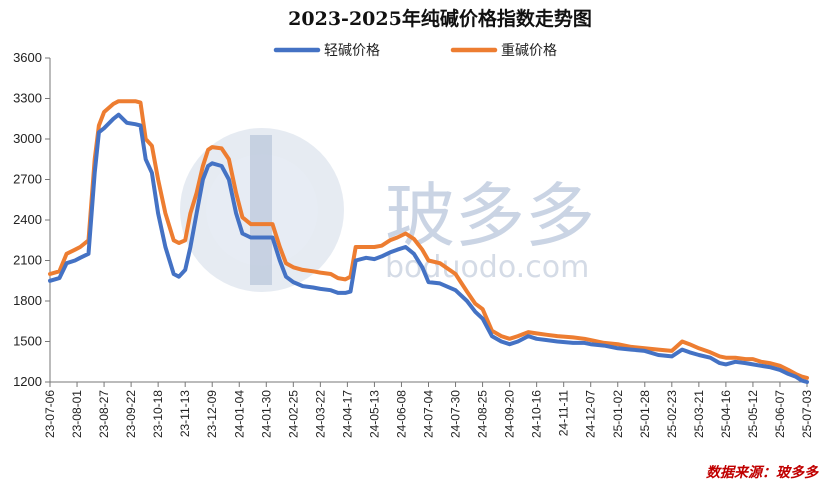 This screenshot has width=826, height=485. I want to click on x-tick-label: 24-02-25, so click(293, 414).